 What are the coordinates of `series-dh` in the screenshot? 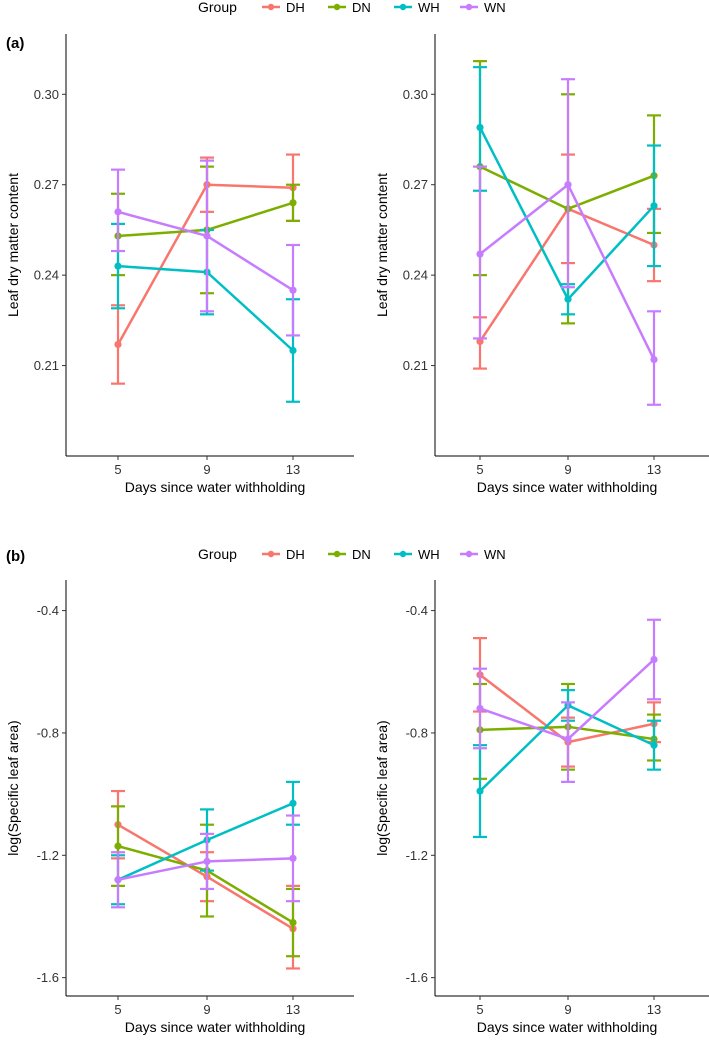 It's located at (205, 879).